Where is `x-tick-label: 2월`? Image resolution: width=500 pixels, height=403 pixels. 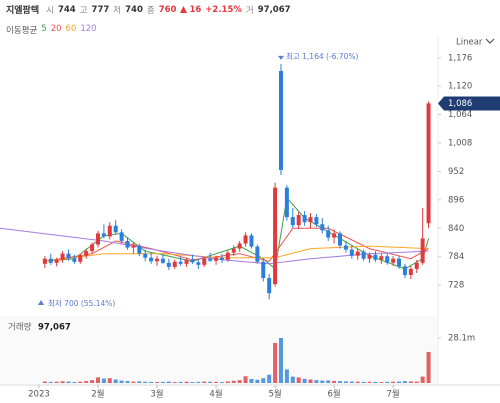
x-tick-label: 2월 is located at coordinates (97, 394).